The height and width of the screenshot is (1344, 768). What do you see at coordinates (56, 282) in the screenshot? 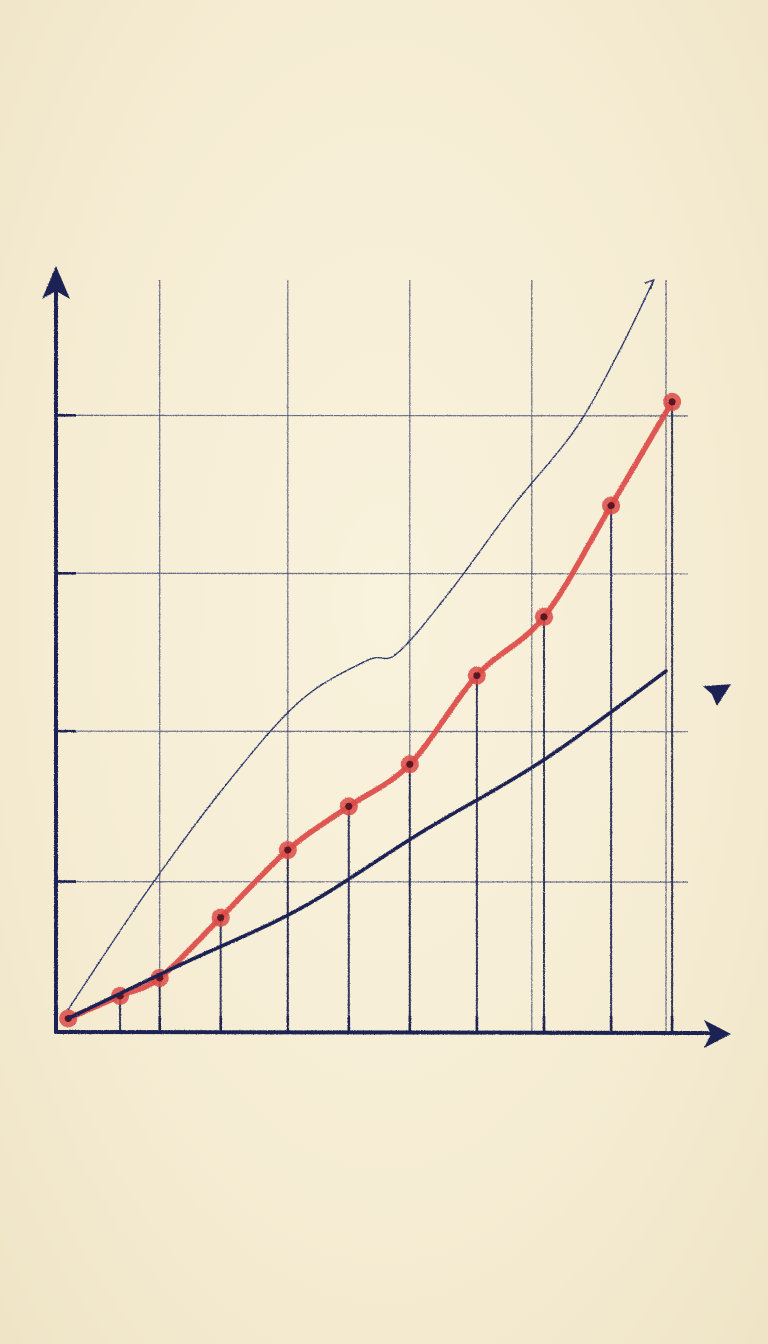
I see `y-axis-arrow` at bounding box center [56, 282].